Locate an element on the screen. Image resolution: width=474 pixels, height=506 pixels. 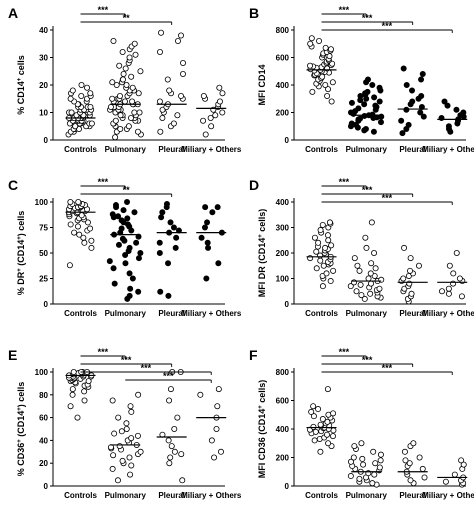
y-tick-label: 800 is located at coordinates (283, 372).